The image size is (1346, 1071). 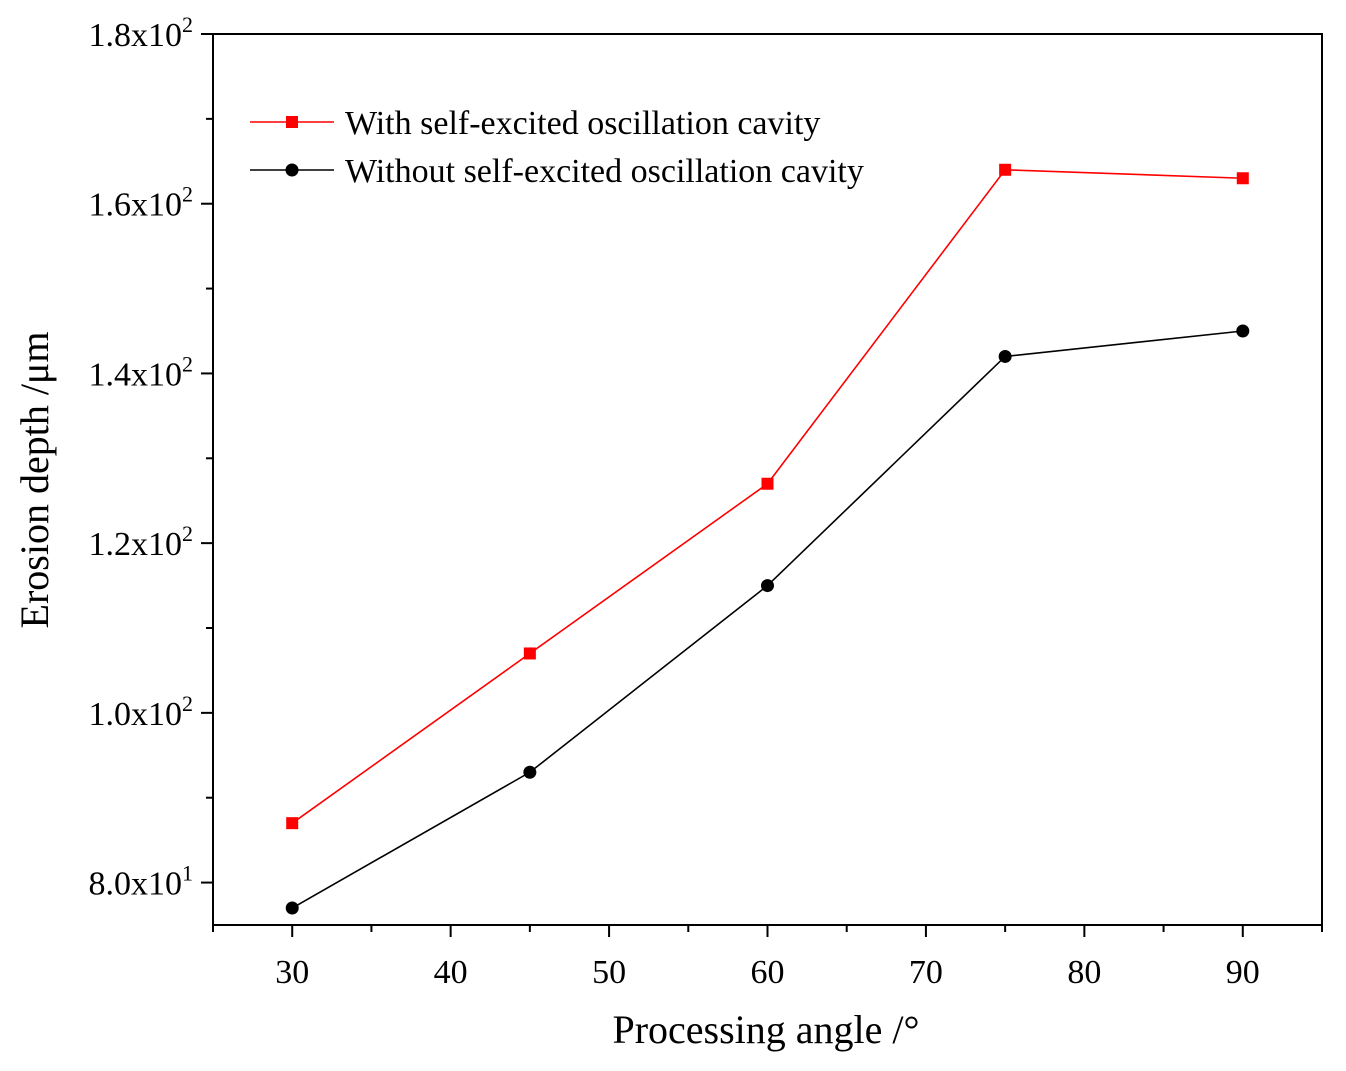 I want to click on legend-label: With self-excited oscillation cavity, so click(x=582, y=123).